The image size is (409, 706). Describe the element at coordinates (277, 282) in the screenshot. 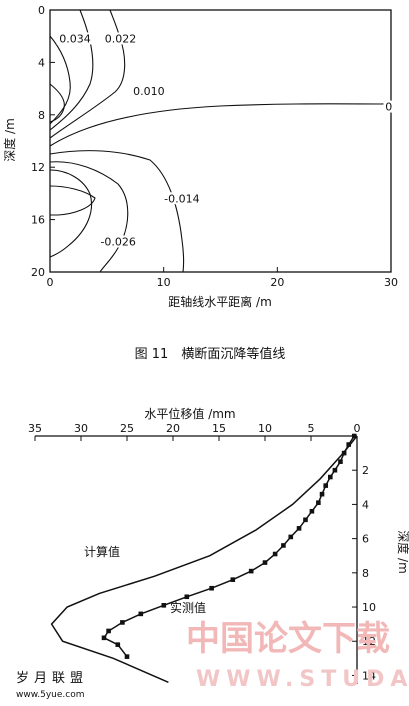

I see `contour-x-tick-label: 20` at that location.